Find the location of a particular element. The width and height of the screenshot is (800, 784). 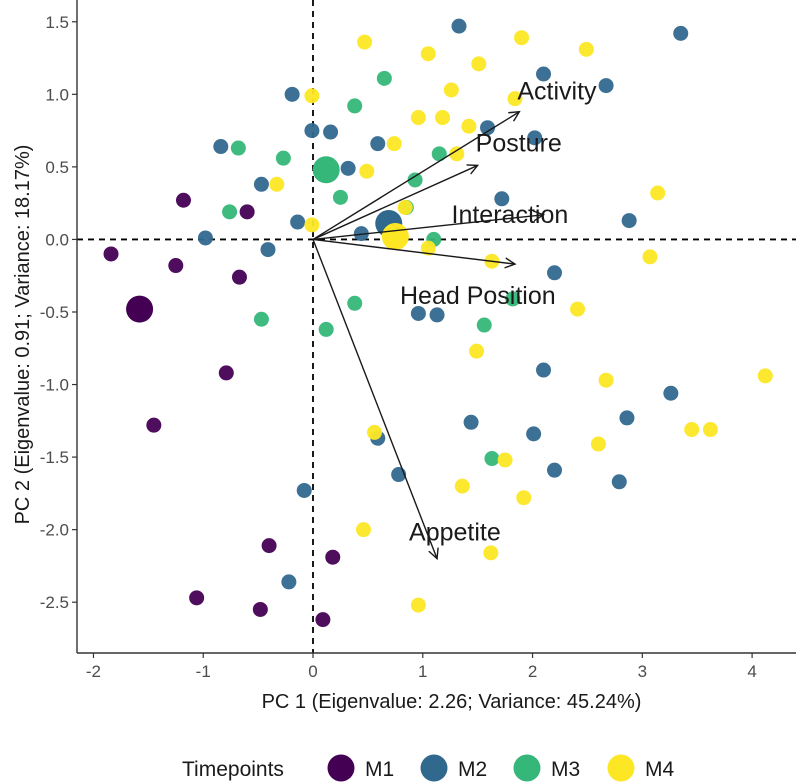

y-tick-label: -0.5 is located at coordinates (54, 312).